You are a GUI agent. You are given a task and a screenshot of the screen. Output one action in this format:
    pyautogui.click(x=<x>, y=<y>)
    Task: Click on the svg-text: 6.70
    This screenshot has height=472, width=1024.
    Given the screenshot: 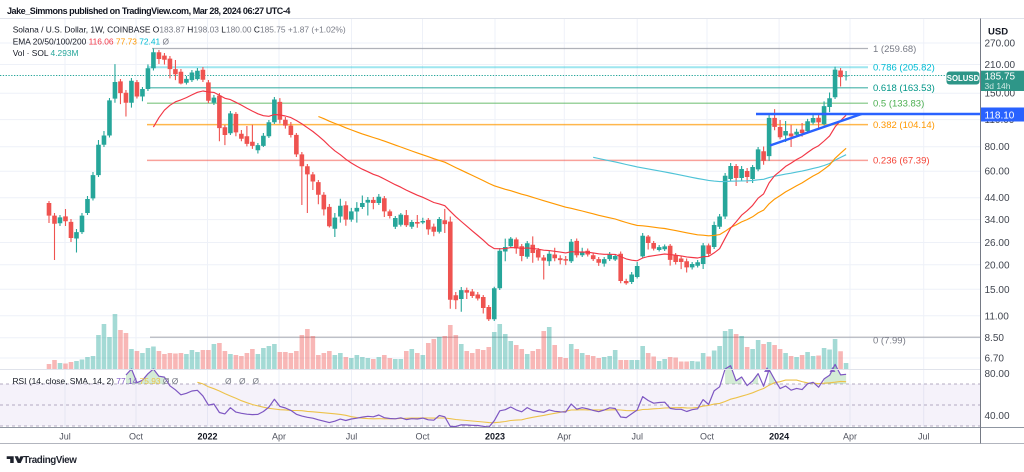 What is the action you would take?
    pyautogui.click(x=995, y=359)
    